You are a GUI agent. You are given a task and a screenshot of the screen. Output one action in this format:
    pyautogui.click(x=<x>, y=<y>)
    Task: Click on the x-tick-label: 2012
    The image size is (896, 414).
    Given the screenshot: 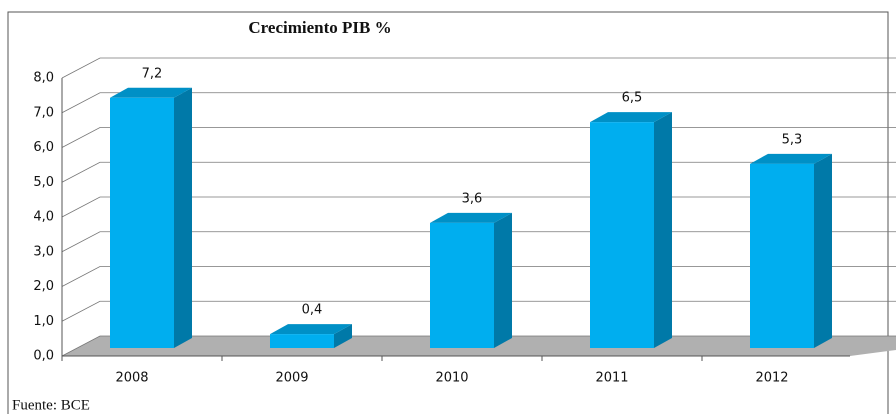 What is the action you would take?
    pyautogui.click(x=771, y=378)
    